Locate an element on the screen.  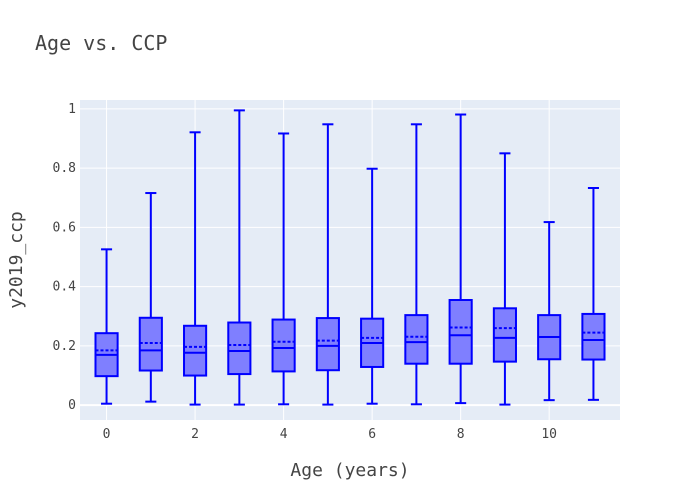
y-tick-label: 0.6 is located at coordinates (64, 227).